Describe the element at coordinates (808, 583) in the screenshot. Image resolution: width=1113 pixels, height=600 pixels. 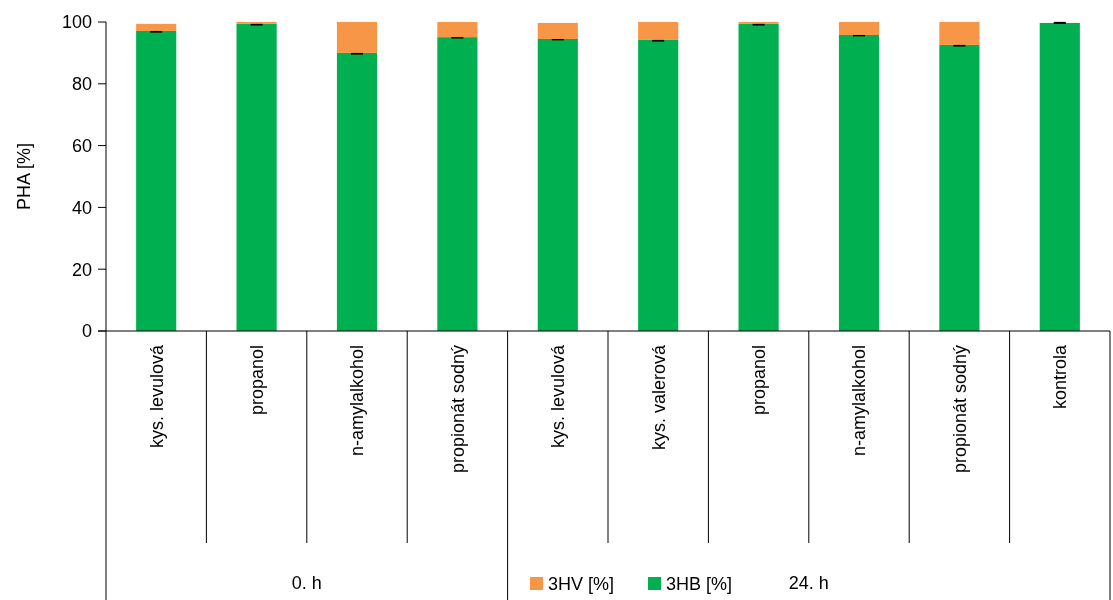
I see `text: 24. h` at that location.